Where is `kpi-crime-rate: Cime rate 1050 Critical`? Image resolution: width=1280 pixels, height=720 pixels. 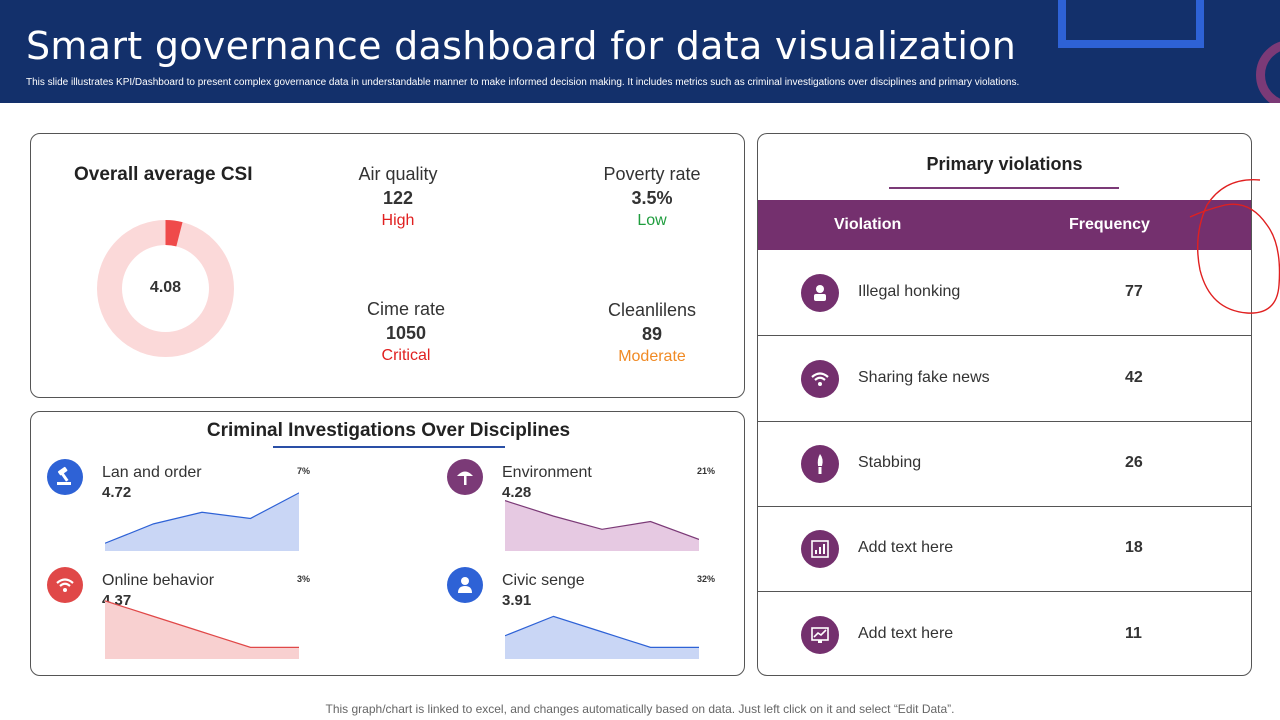
kpi-crime-rate: Cime rate 1050 Critical is located at coordinates (406, 332).